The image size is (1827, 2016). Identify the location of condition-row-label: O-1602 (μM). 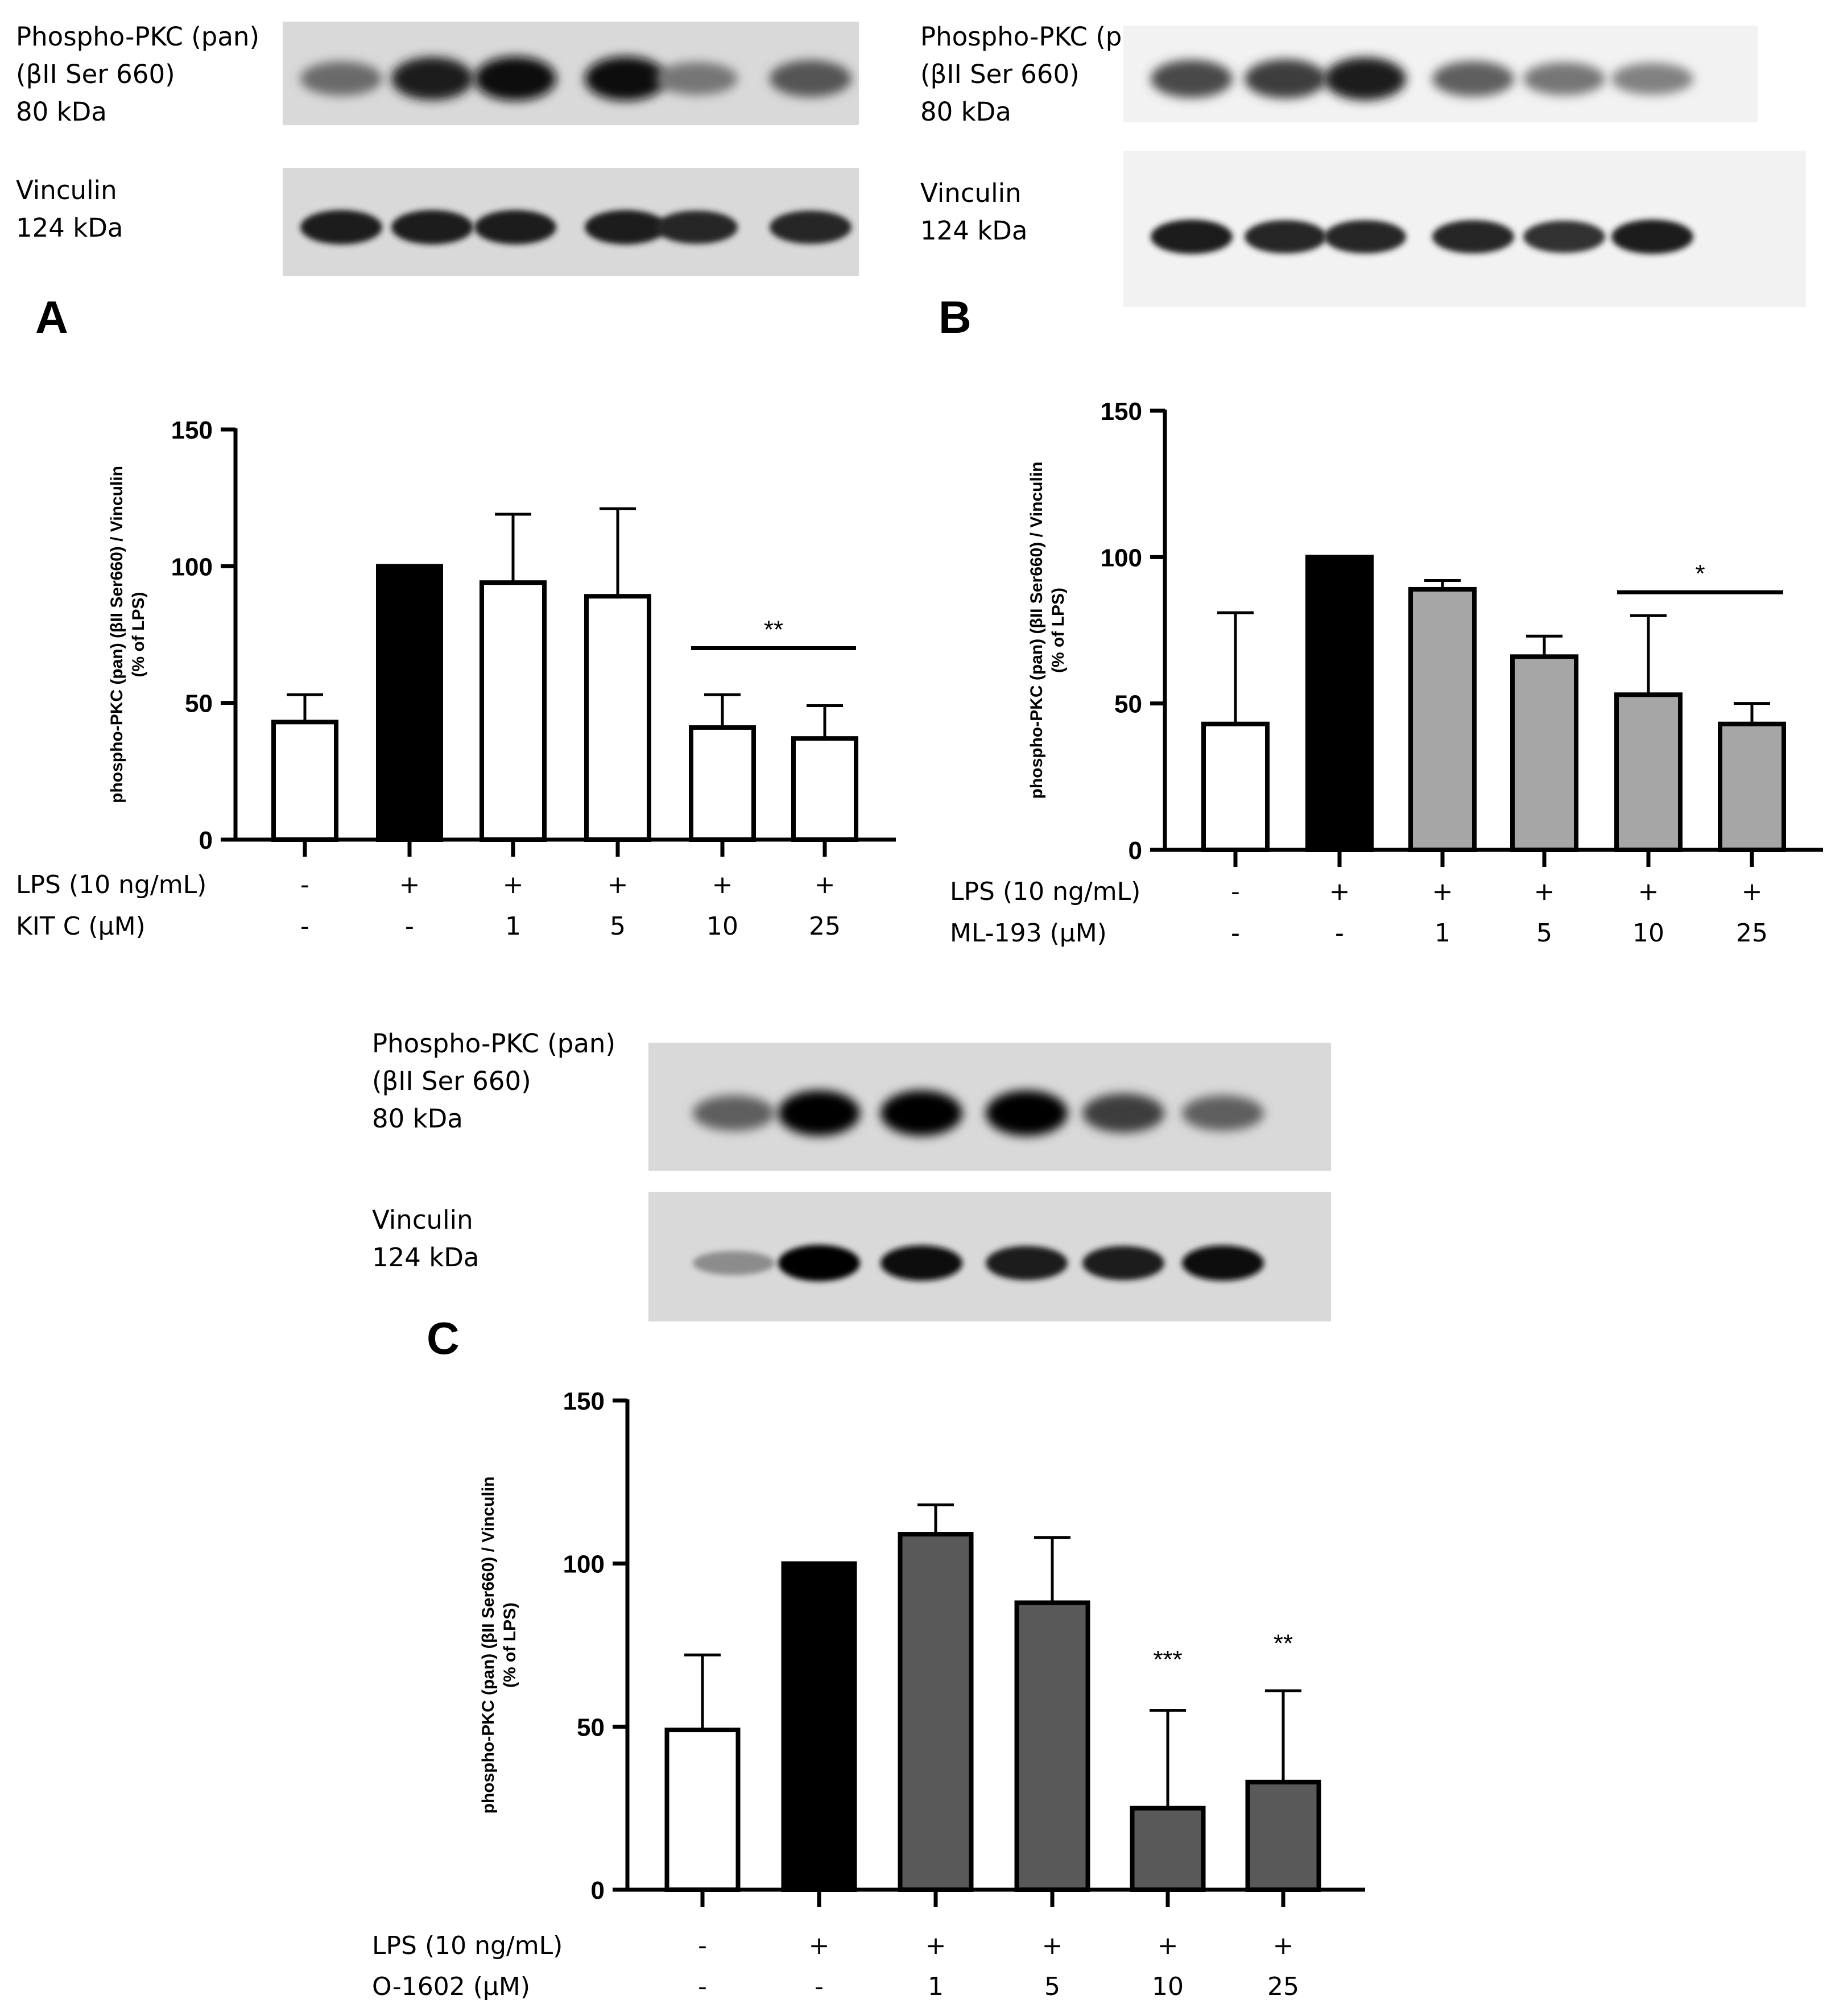
(451, 1986).